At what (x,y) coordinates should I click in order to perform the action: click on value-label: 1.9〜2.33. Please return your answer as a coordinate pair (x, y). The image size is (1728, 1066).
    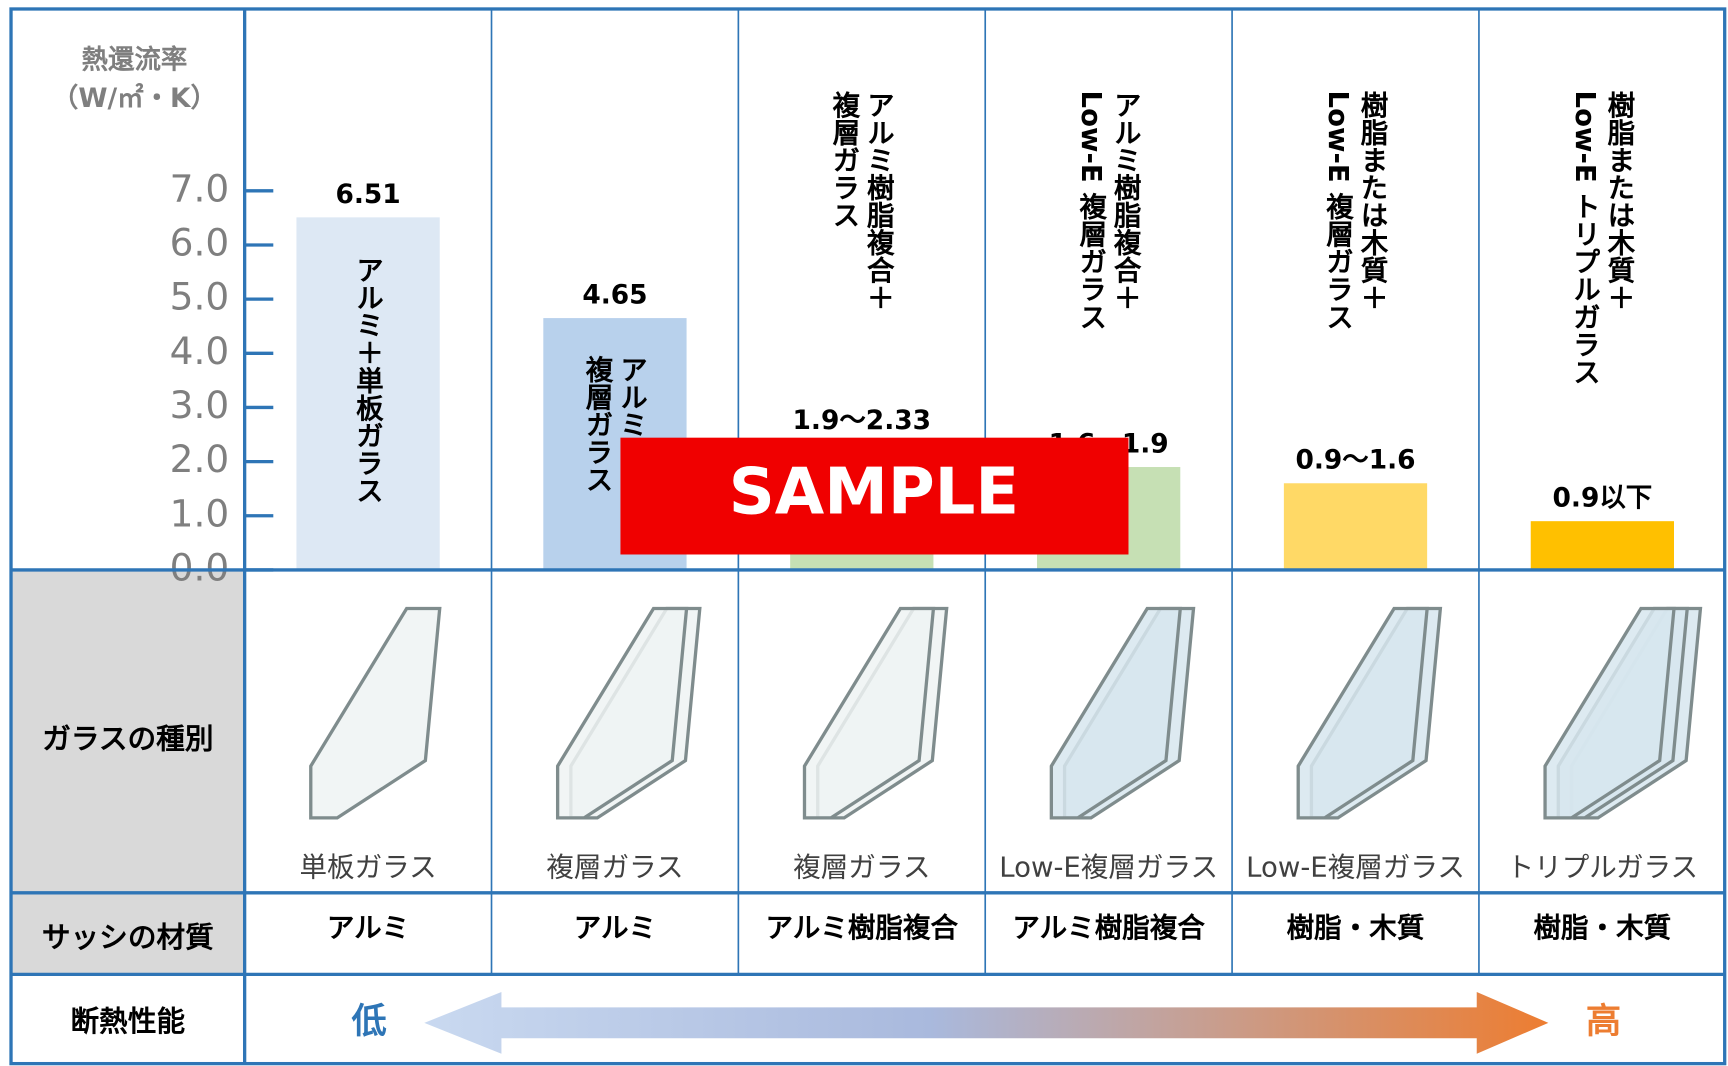
    Looking at the image, I should click on (862, 420).